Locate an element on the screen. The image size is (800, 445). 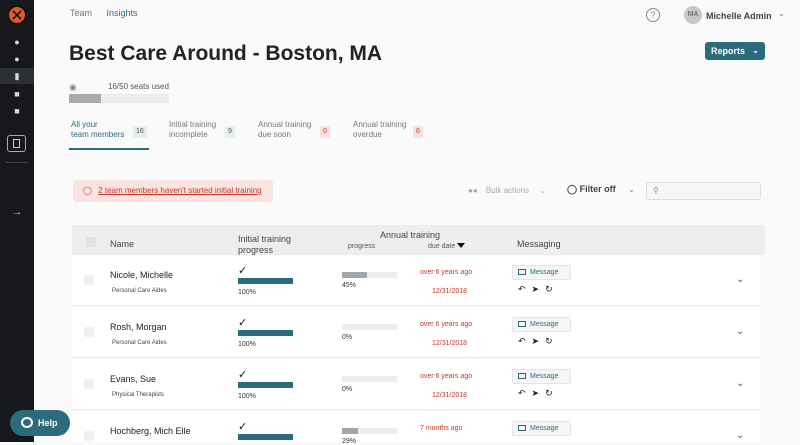
tab-label: team members is located at coordinates (98, 134).